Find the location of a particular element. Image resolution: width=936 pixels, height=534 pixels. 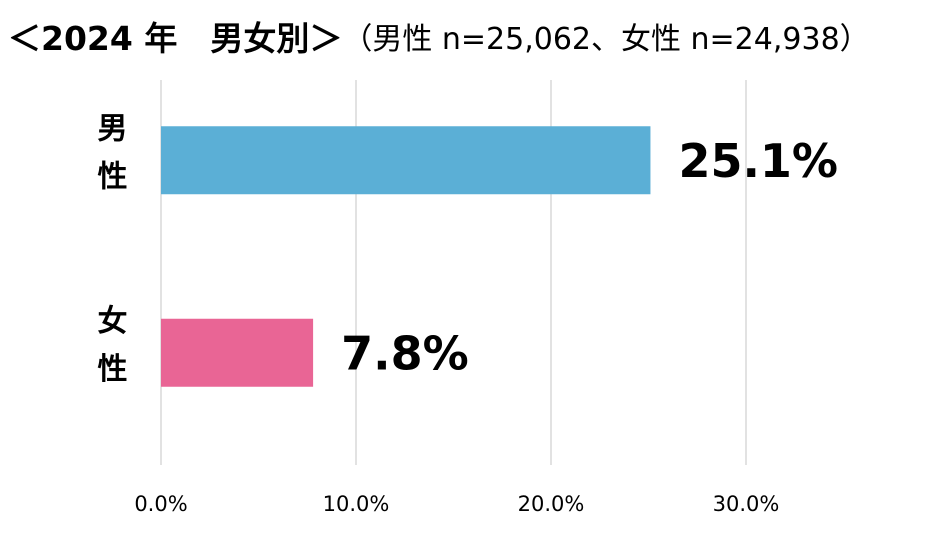

value-label: 25.1% is located at coordinates (758, 161).